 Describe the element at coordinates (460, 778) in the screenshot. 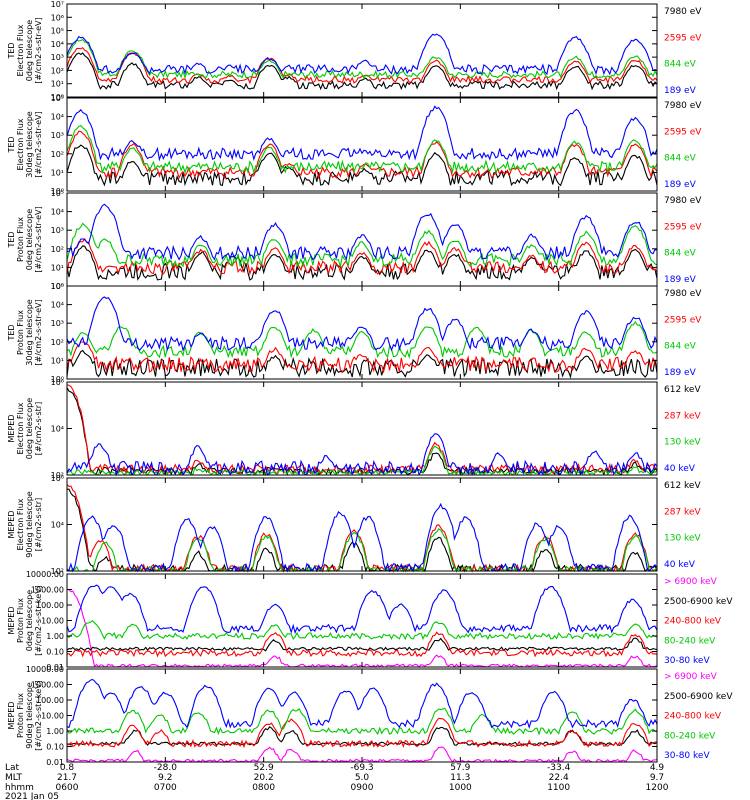

I see `footer-mlt: 11.3` at that location.